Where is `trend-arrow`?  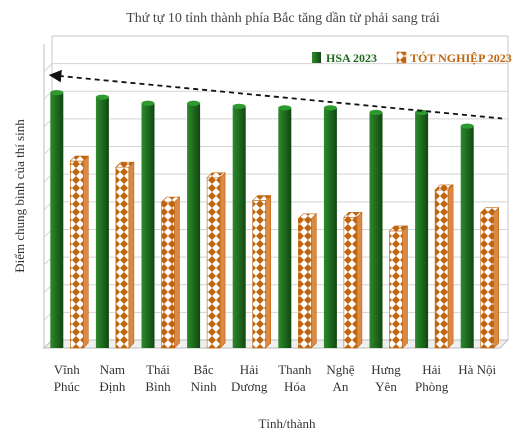
trend-arrow is located at coordinates (275, 94).